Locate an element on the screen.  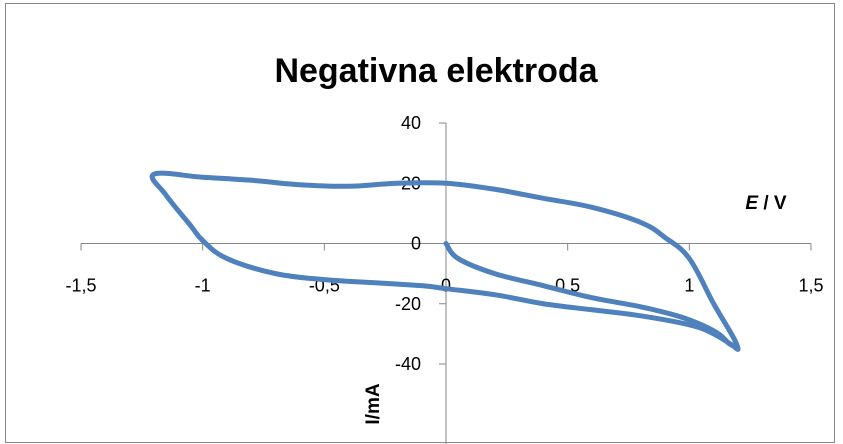
x-axis-label: E / V is located at coordinates (766, 203).